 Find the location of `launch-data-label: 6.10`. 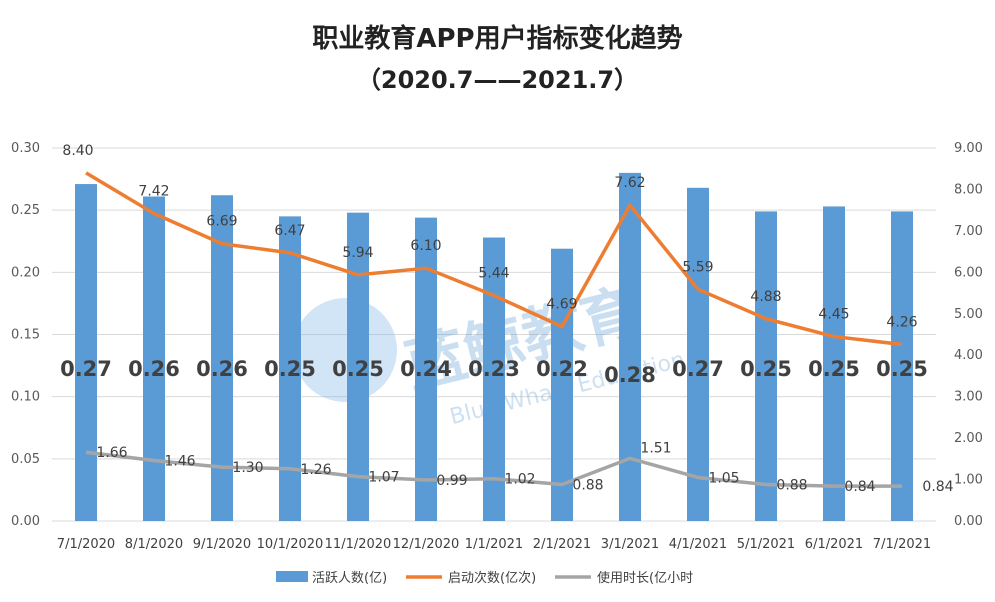

launch-data-label: 6.10 is located at coordinates (425, 246).